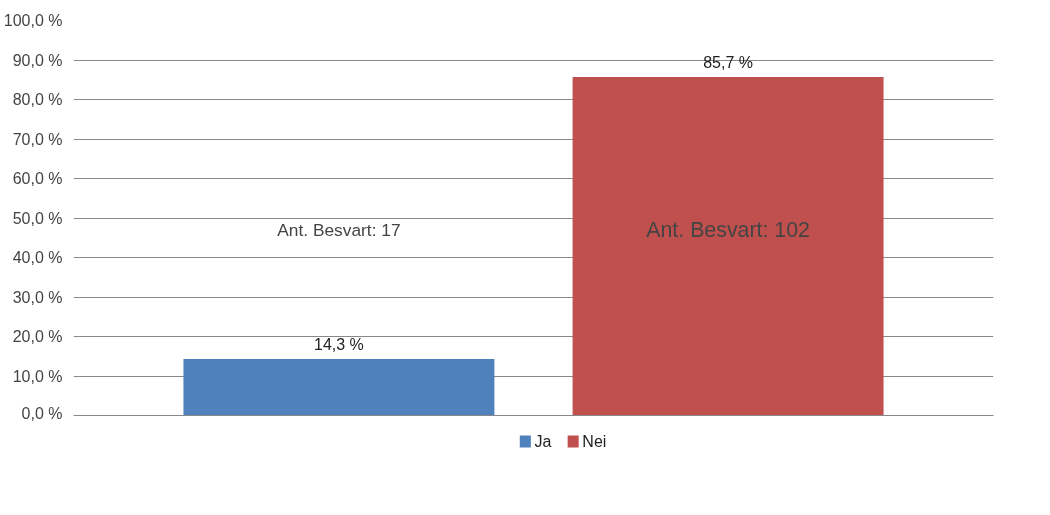 The height and width of the screenshot is (515, 1050). I want to click on y-tick-label: 40,0 %, so click(37, 257).